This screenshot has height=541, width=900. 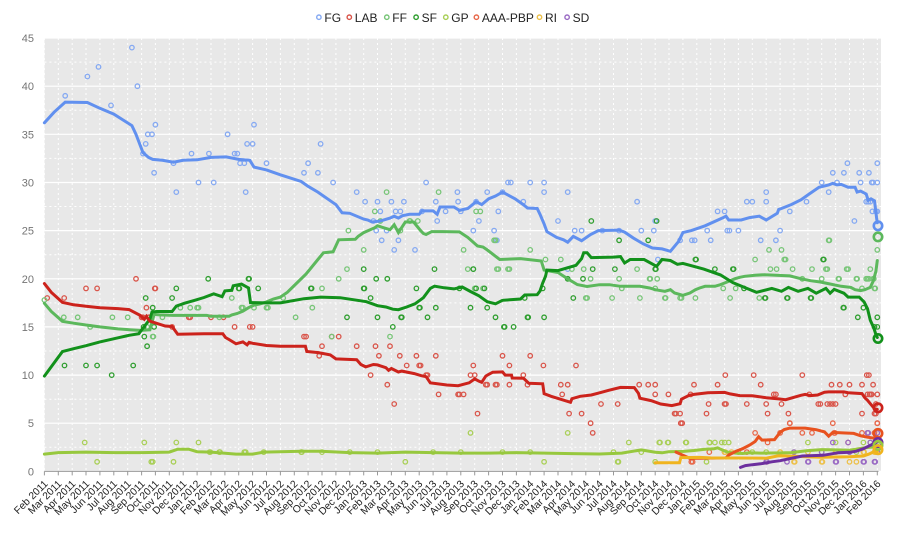 I want to click on svg-text: LAB, so click(x=366, y=18).